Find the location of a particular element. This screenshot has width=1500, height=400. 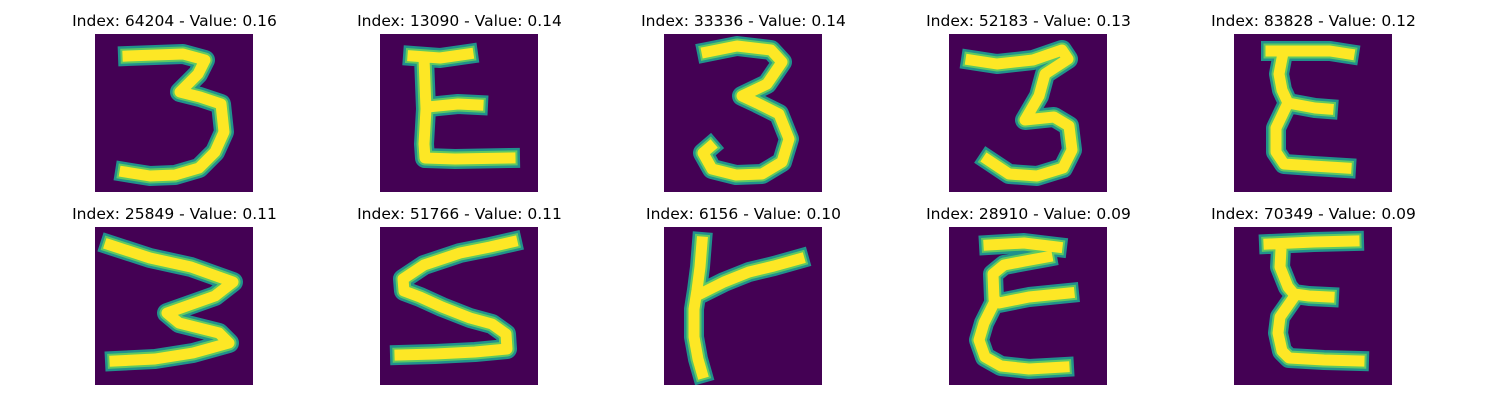

image-panel: Index: 25849 - Value: 0.11 is located at coordinates (174, 295).